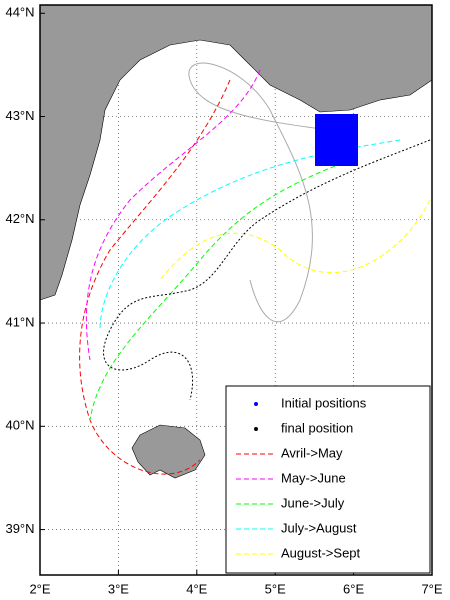 The height and width of the screenshot is (600, 450). I want to click on island, so click(168, 451).